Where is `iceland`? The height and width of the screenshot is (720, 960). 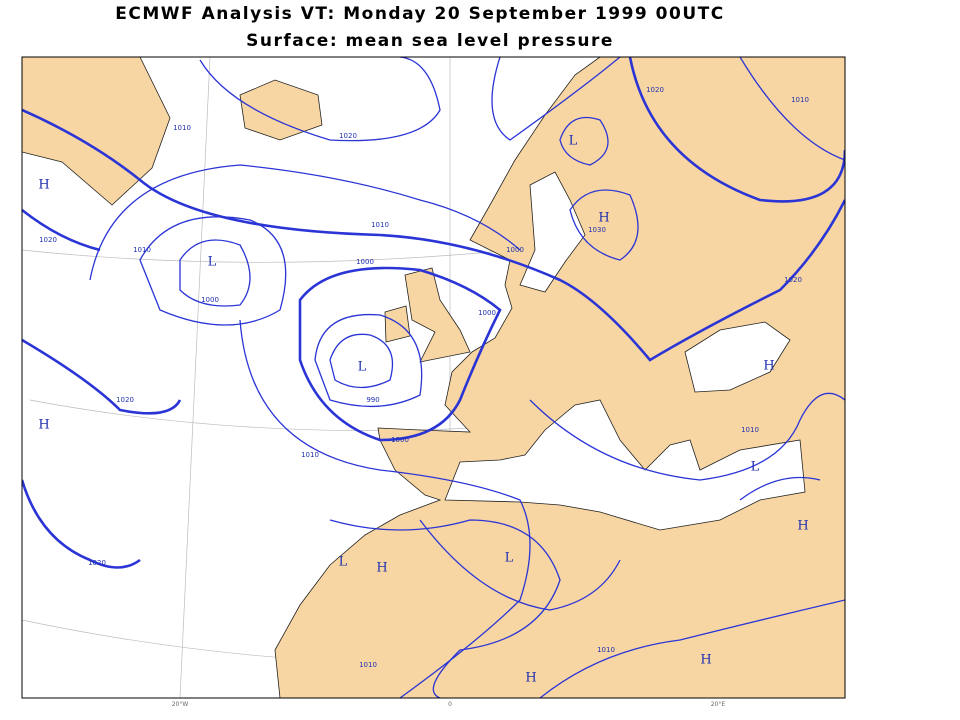 iceland is located at coordinates (281, 110).